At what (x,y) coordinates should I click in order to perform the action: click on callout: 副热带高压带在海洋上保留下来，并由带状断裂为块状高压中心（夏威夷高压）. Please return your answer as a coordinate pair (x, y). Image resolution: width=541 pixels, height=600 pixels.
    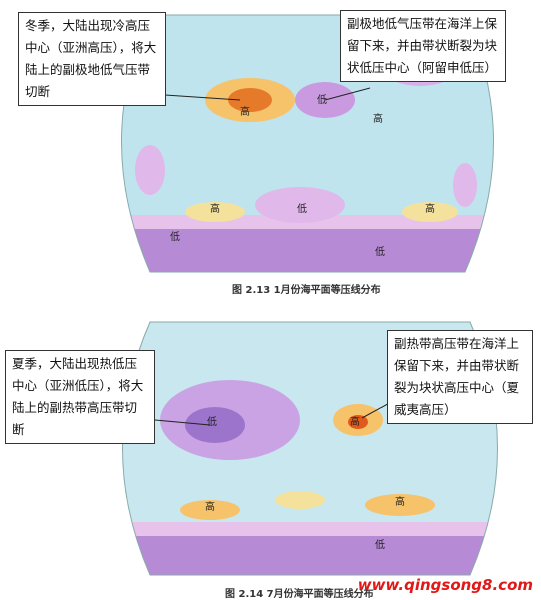
    Looking at the image, I should click on (460, 377).